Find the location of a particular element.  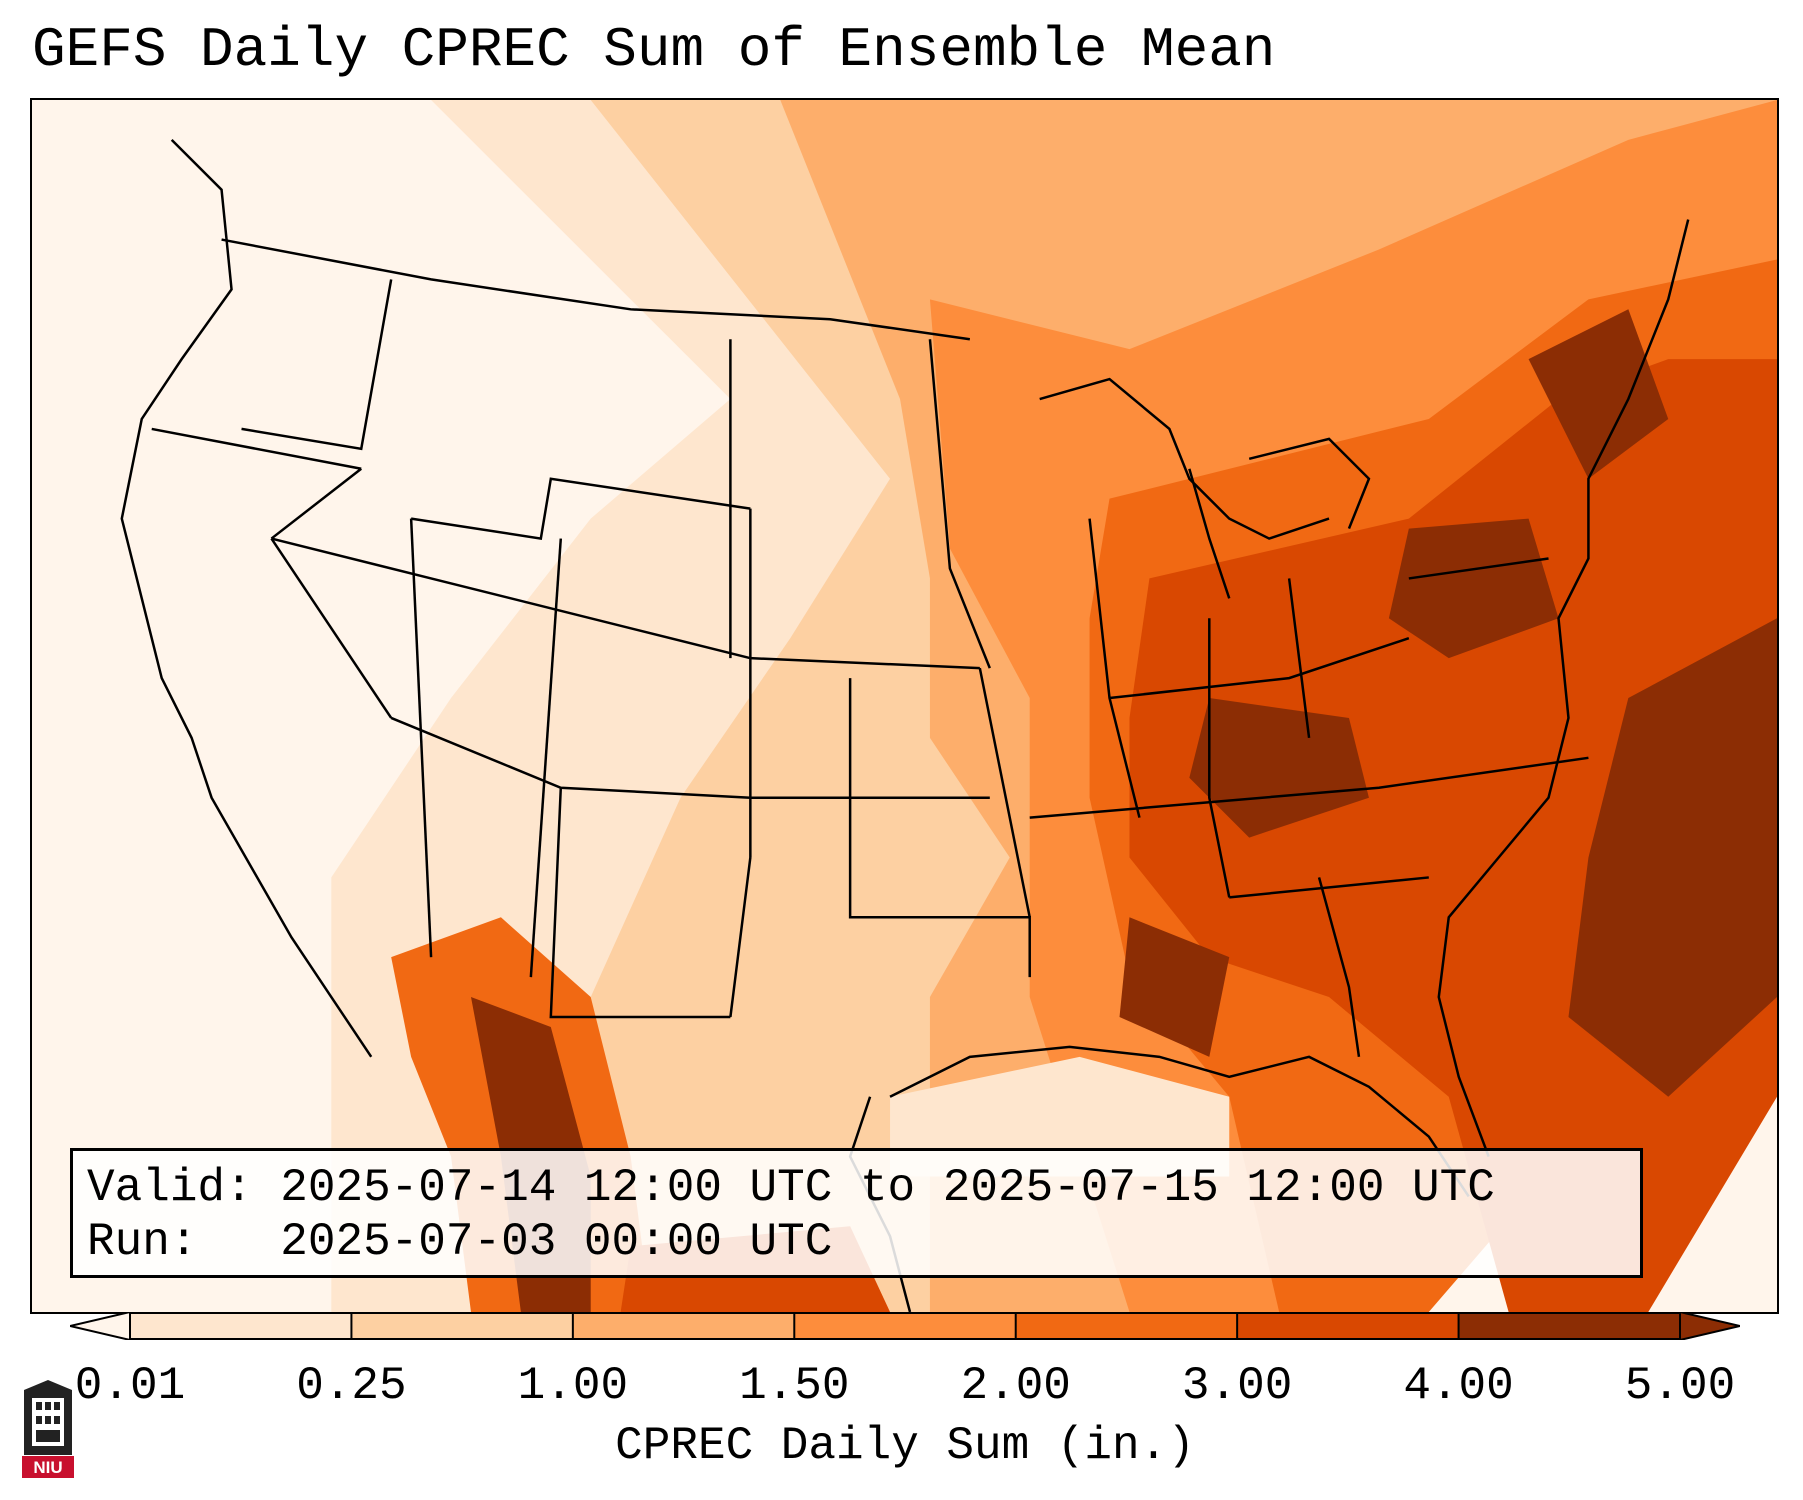

colorbar-tick-label: 0.01 is located at coordinates (130, 1386).